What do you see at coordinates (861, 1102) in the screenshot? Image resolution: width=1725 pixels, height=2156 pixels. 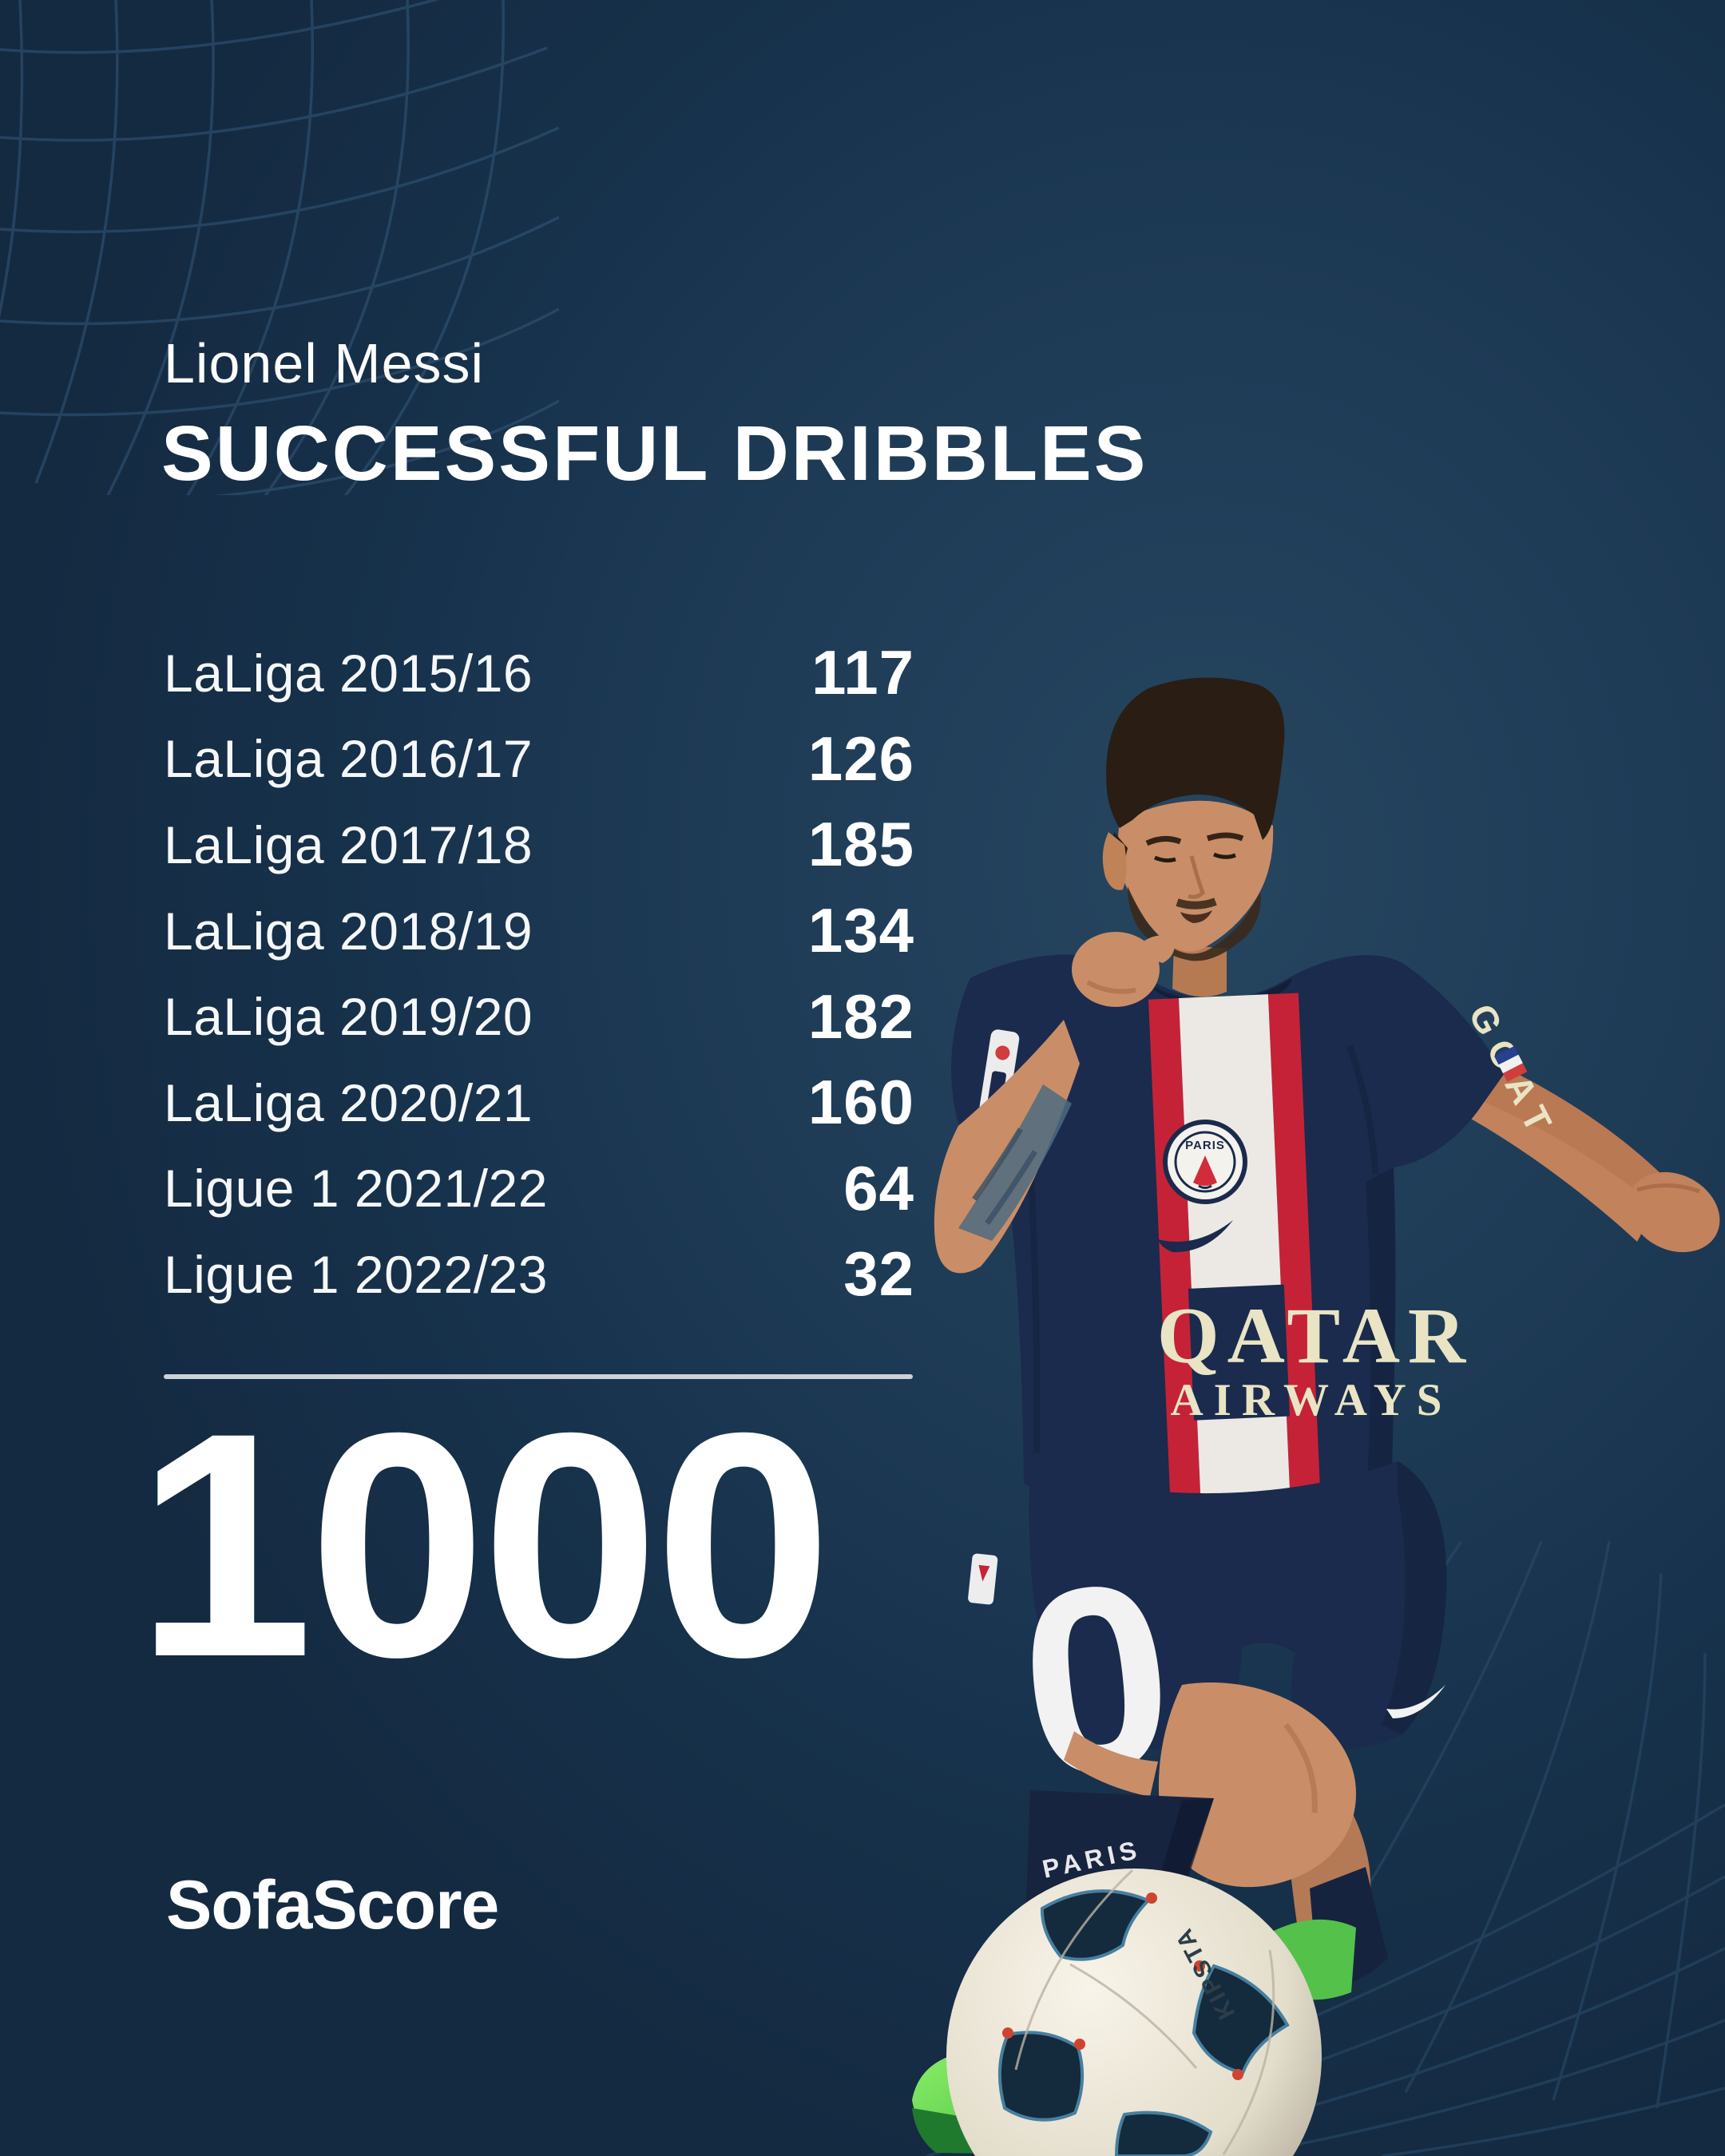 I see `season-value: 160` at bounding box center [861, 1102].